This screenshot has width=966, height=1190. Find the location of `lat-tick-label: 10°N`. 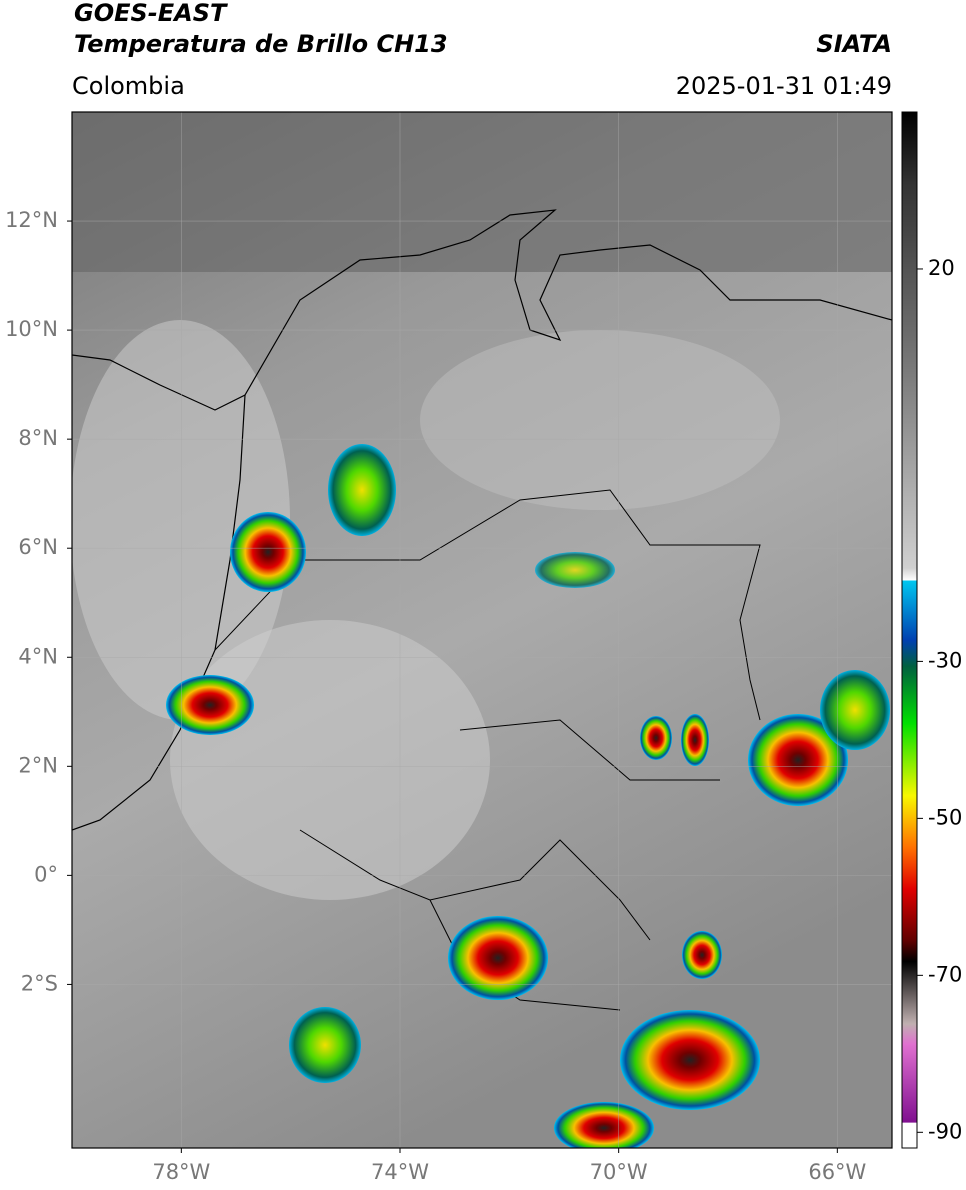

lat-tick-label: 10°N is located at coordinates (31, 329).